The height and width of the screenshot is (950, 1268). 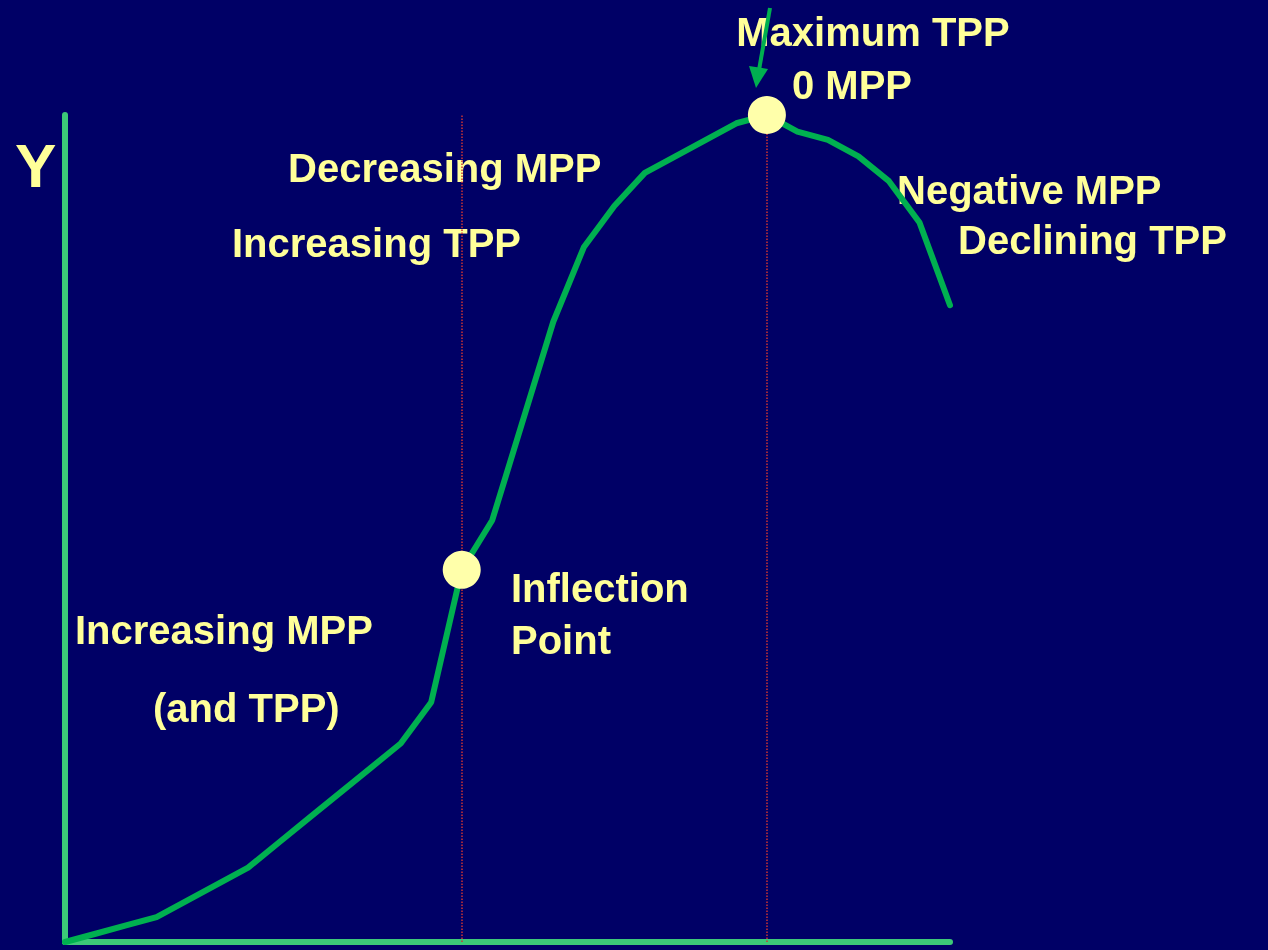 I want to click on annotation: Decreasing MPP, so click(x=445, y=168).